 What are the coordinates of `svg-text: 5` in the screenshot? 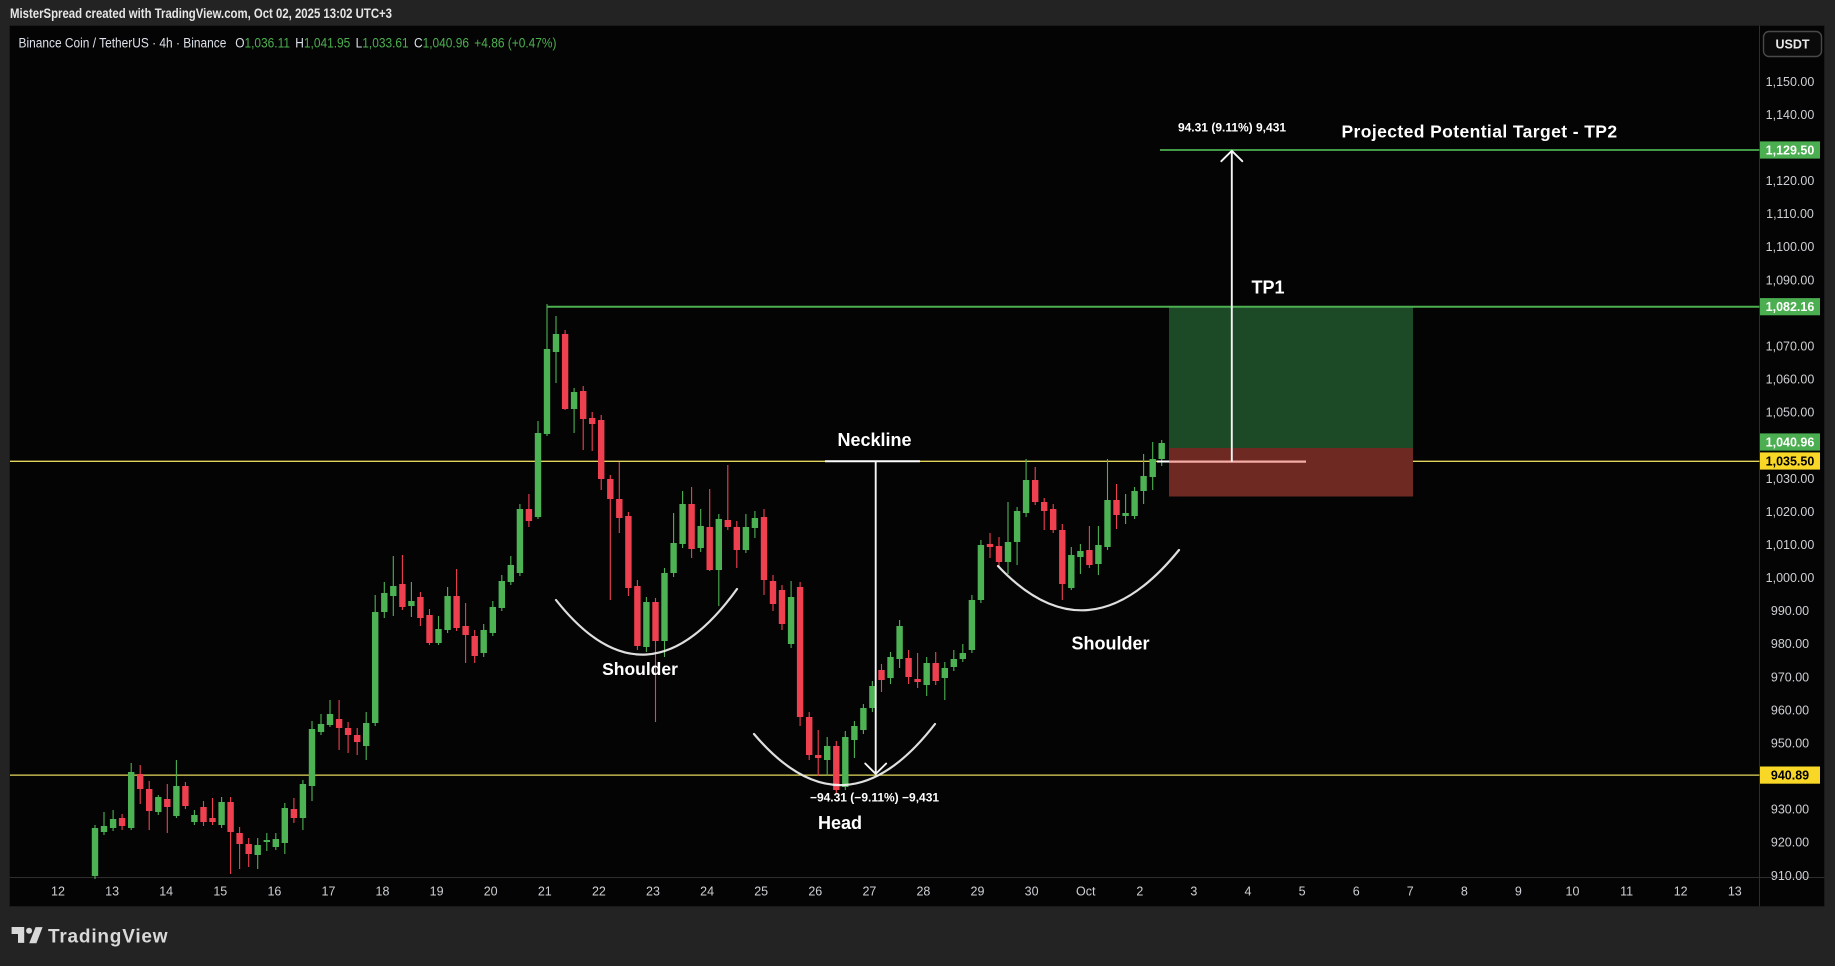 It's located at (1302, 892).